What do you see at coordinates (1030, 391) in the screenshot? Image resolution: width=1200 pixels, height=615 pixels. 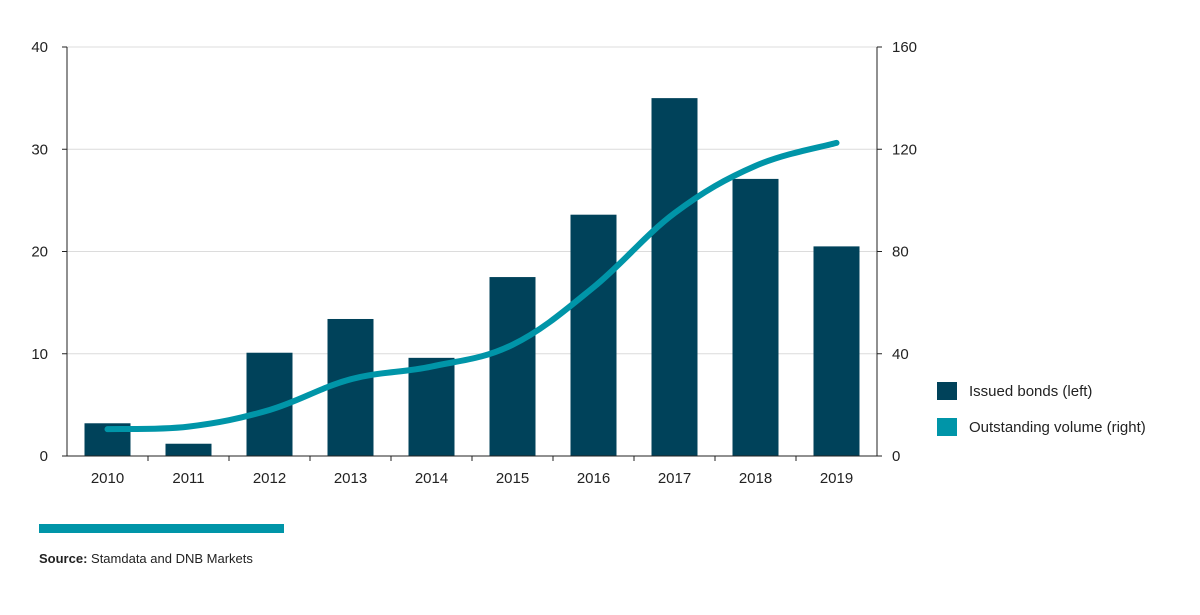 I see `legend-label-issued-bonds: Issued bonds (left)` at bounding box center [1030, 391].